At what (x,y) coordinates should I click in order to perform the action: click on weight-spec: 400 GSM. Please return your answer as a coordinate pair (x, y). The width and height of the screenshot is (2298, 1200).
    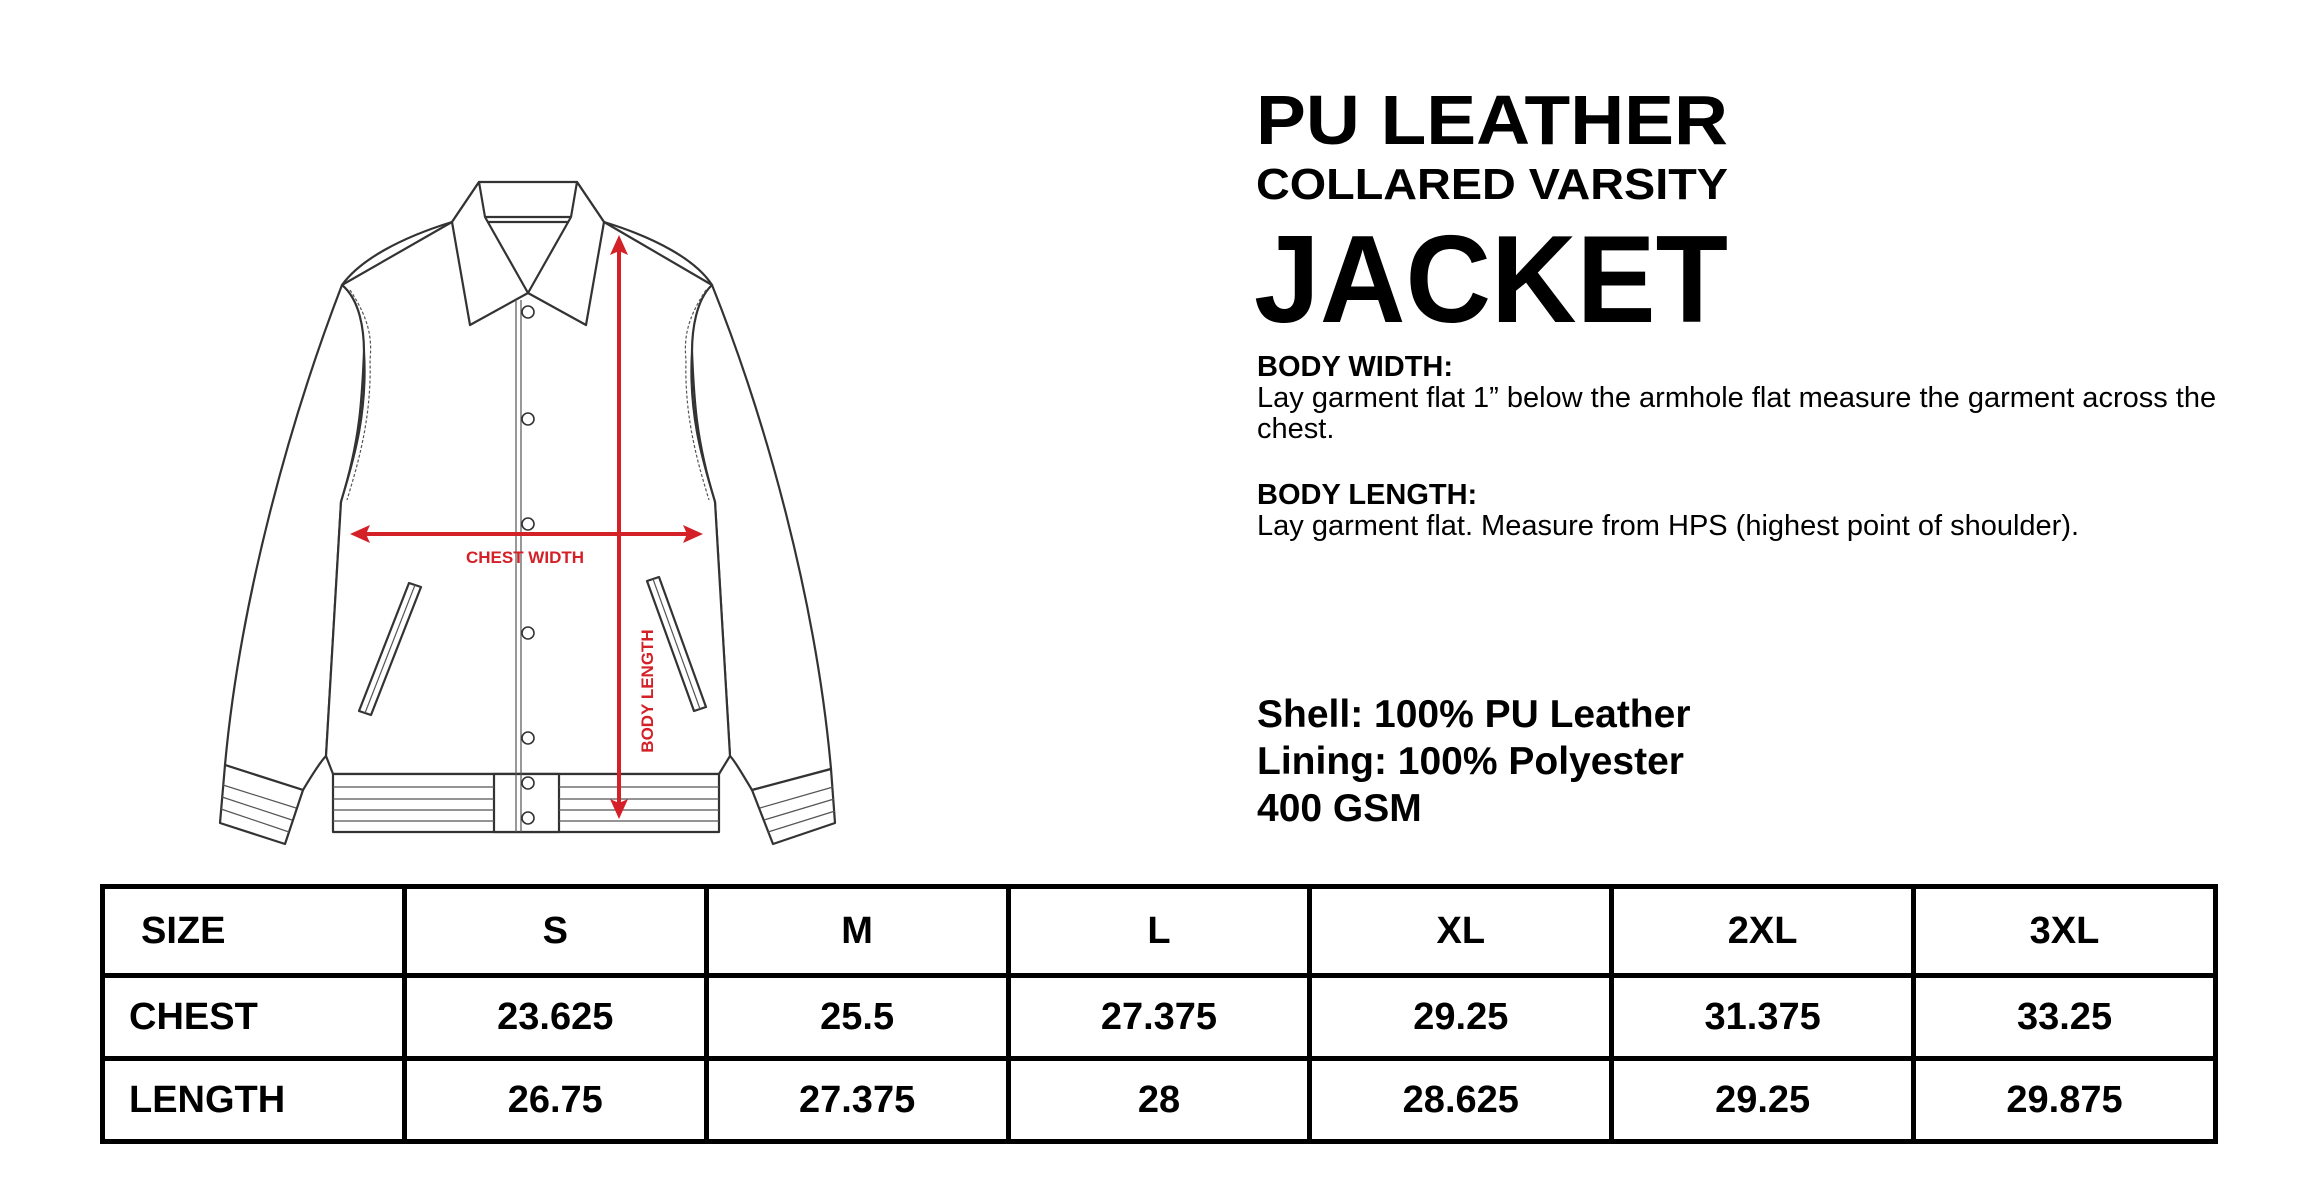
    Looking at the image, I should click on (1339, 808).